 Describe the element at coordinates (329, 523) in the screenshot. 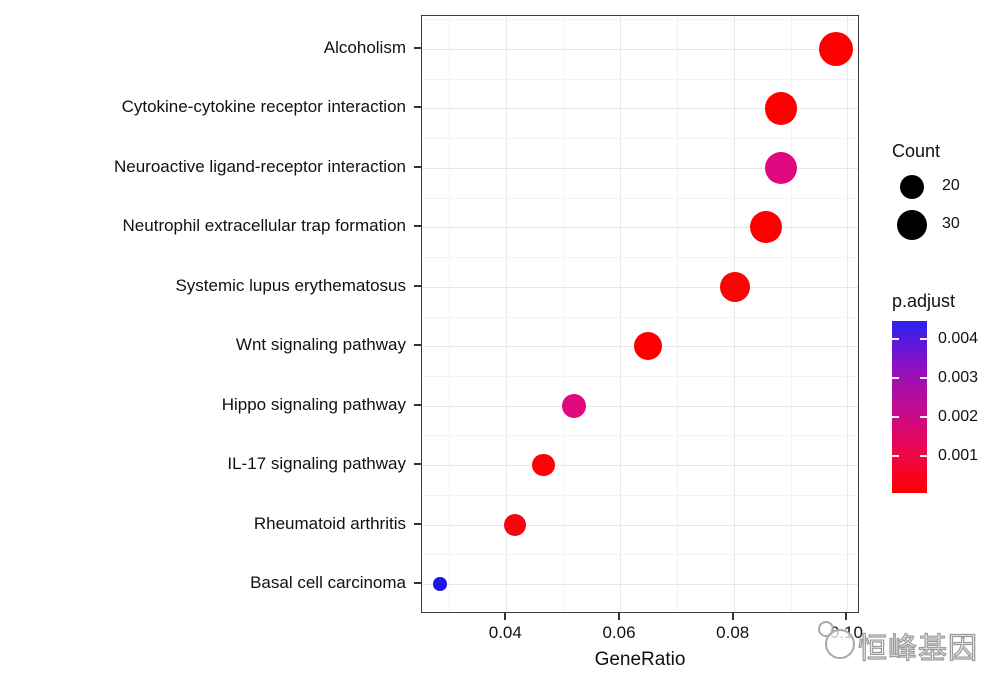

I see `y-axis-label: Rheumatoid arthritis` at that location.